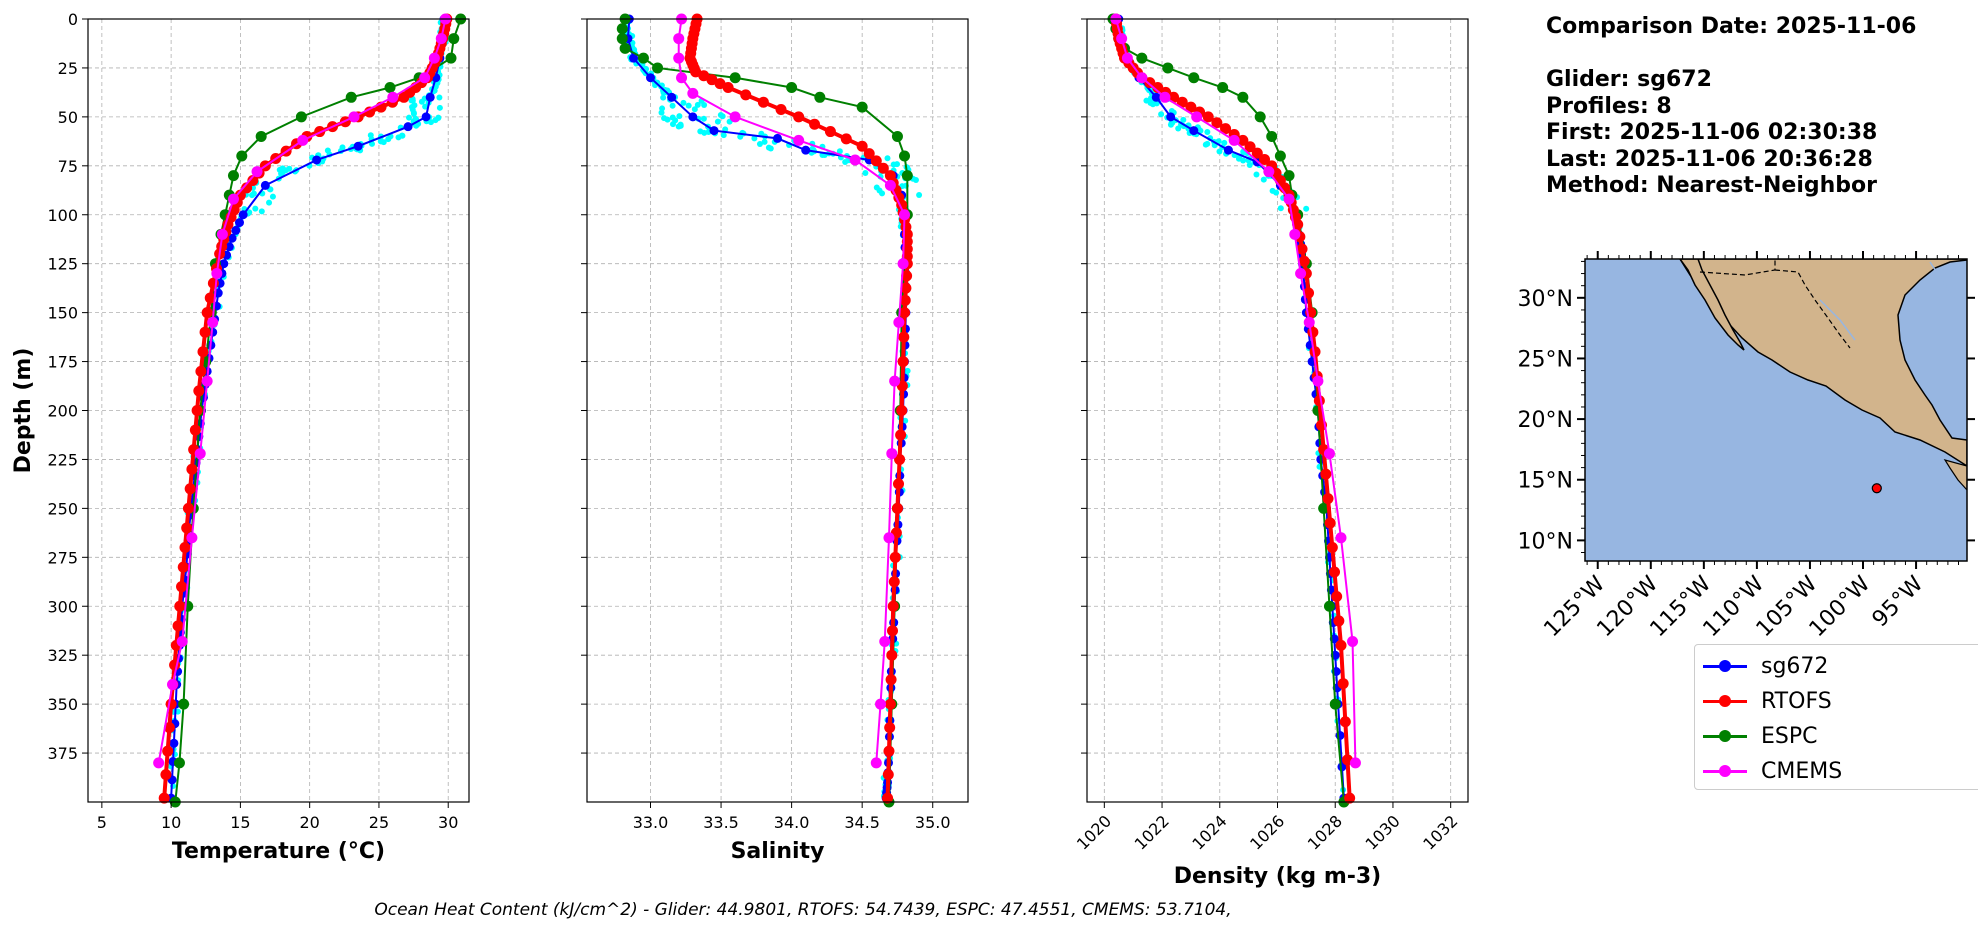  Describe the element at coordinates (1731, 54) in the screenshot. I see `spacer` at that location.